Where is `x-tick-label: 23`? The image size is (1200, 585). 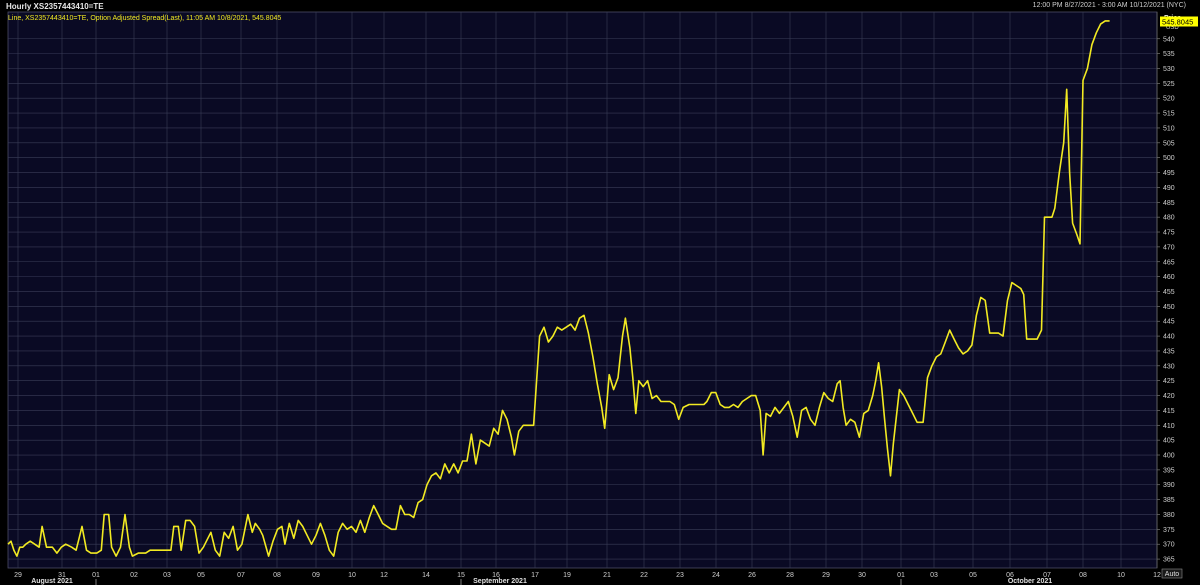
x-tick-label: 23 is located at coordinates (680, 575).